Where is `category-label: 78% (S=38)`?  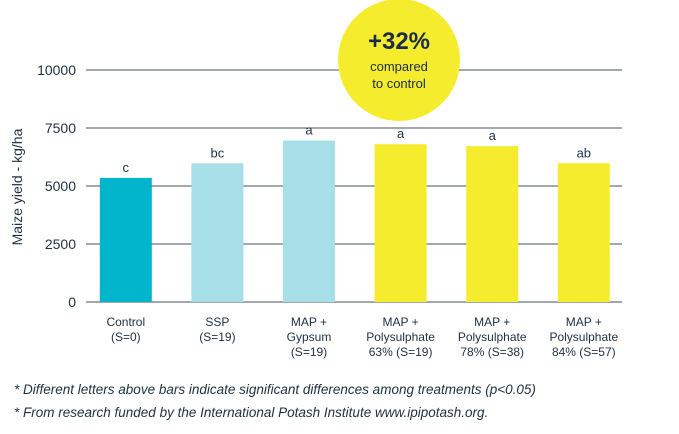 category-label: 78% (S=38) is located at coordinates (492, 352).